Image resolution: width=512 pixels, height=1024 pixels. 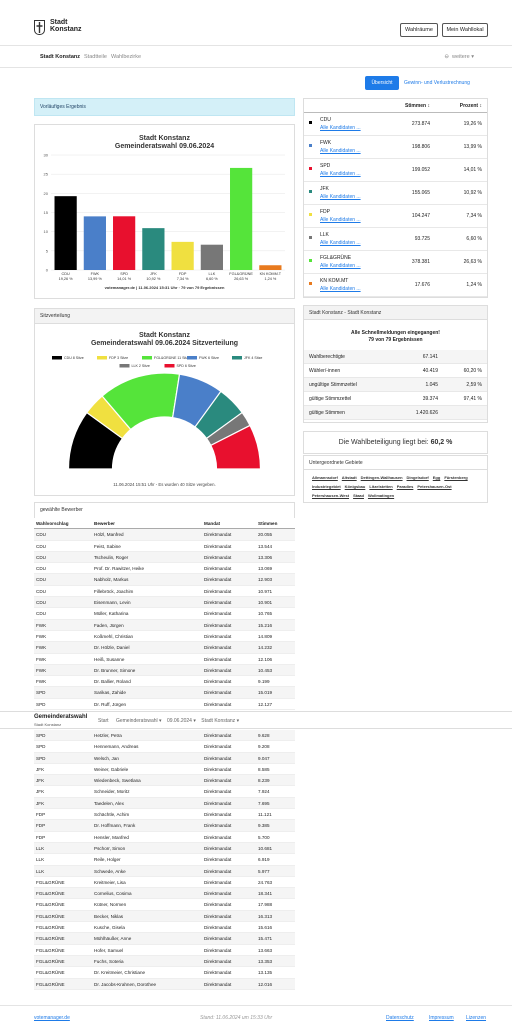 I want to click on table-row: CDU Tscheulin, Roger Direktmandat 13.306, so click(x=164, y=557).